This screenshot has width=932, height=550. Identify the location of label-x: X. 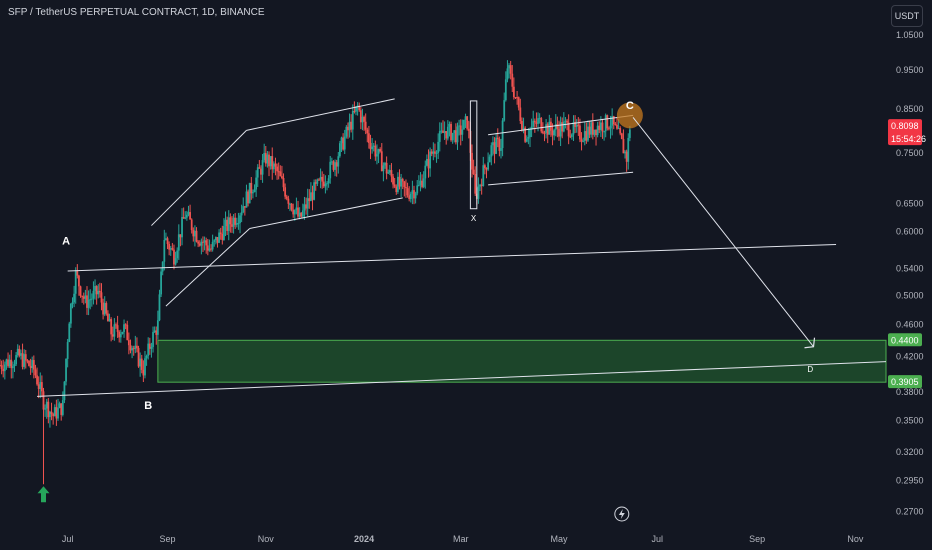
(474, 218).